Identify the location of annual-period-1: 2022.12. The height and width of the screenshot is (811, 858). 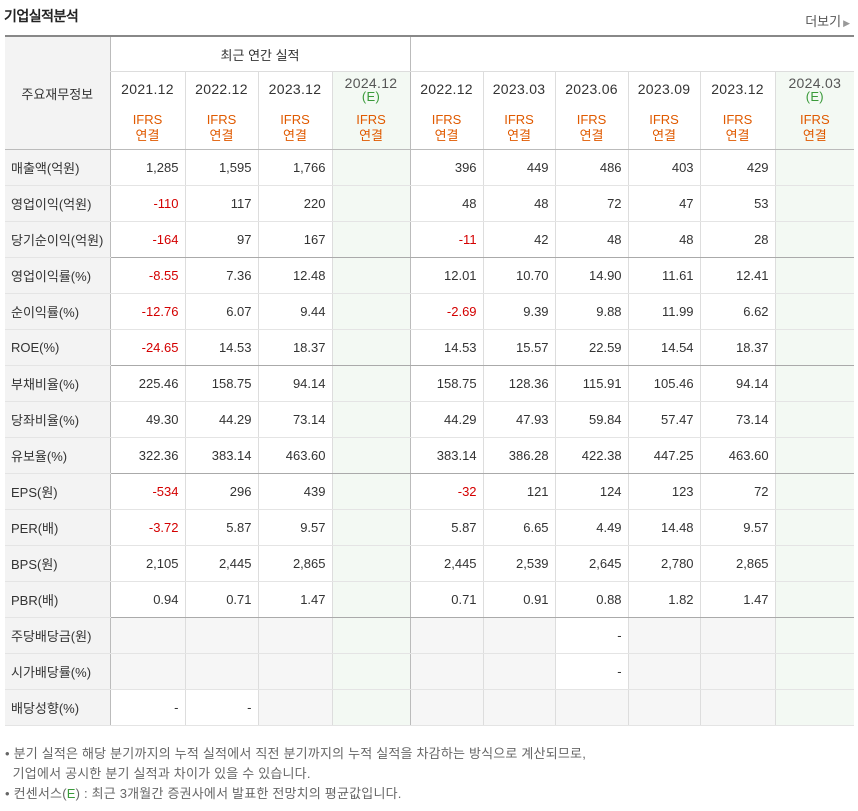
(221, 88).